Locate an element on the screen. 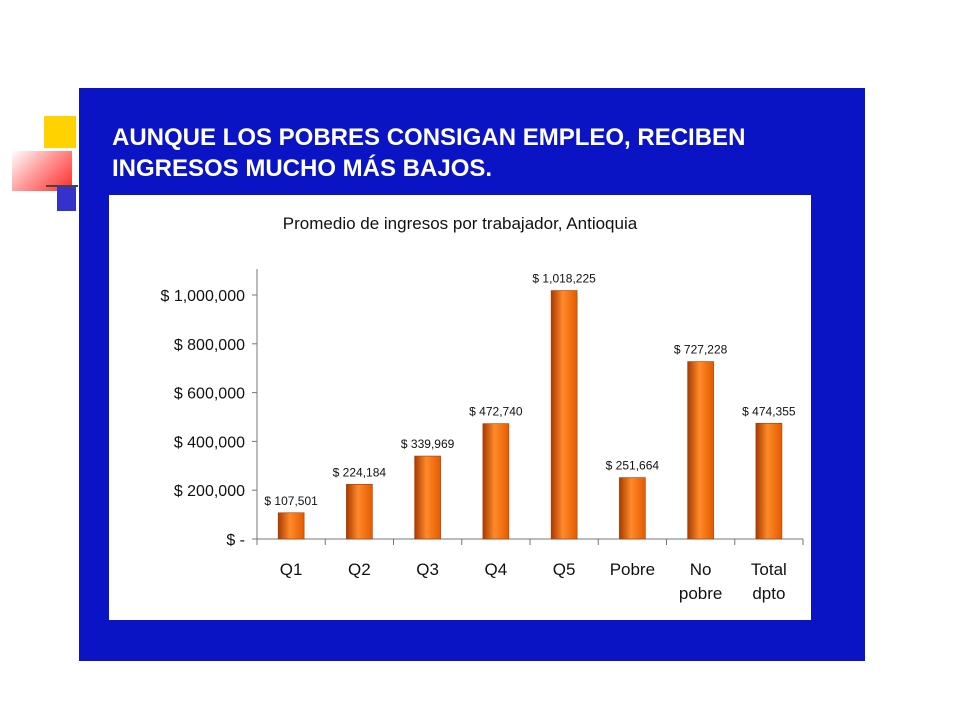 The height and width of the screenshot is (720, 960). category-label: dpto is located at coordinates (768, 593).